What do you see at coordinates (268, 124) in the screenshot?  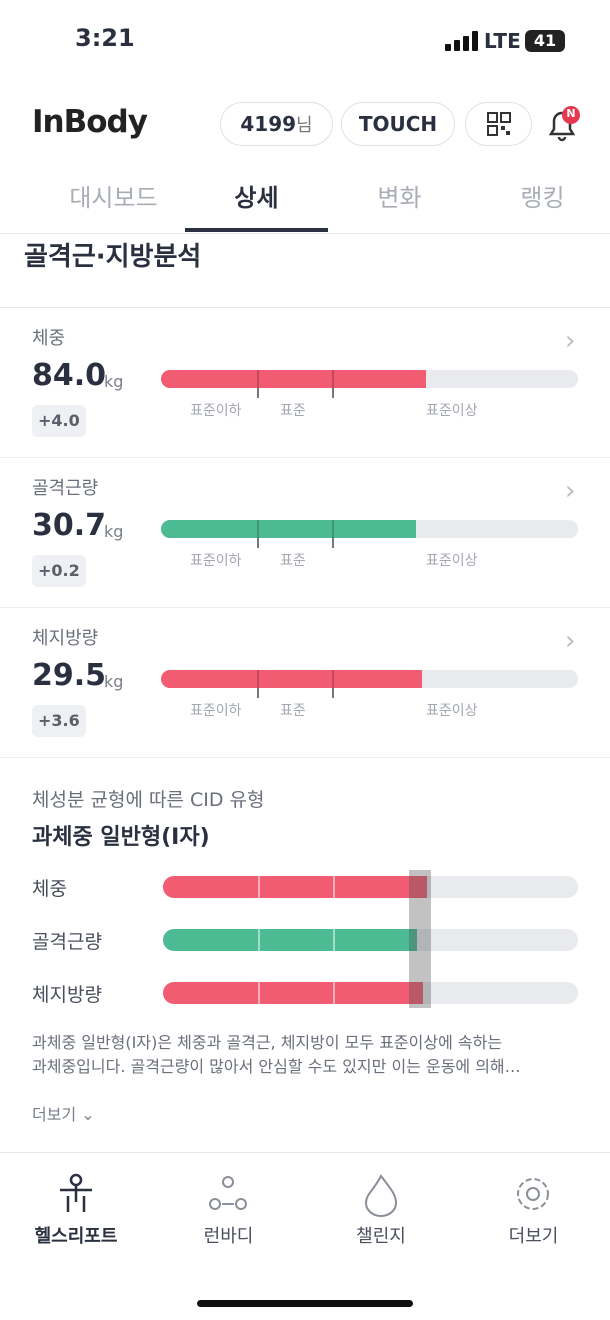 I see `user-id: 4199` at bounding box center [268, 124].